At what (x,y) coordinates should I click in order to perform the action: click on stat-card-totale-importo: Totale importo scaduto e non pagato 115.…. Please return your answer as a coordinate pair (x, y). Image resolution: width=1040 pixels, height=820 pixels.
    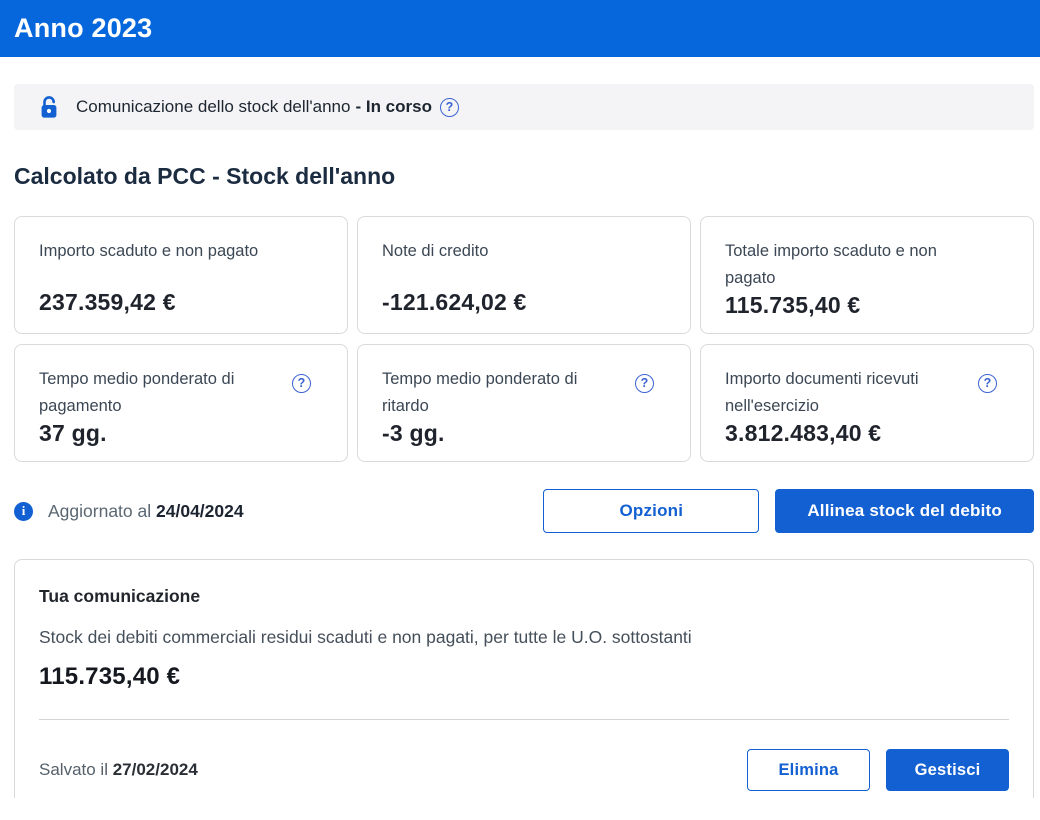
    Looking at the image, I should click on (867, 275).